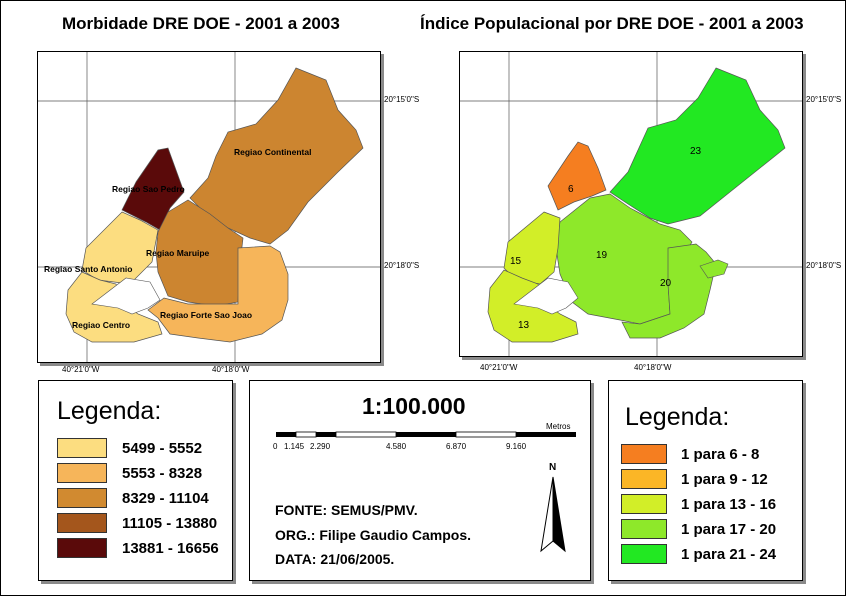 Image resolution: width=846 pixels, height=596 pixels. I want to click on region-label: Regiao Continental, so click(272, 152).